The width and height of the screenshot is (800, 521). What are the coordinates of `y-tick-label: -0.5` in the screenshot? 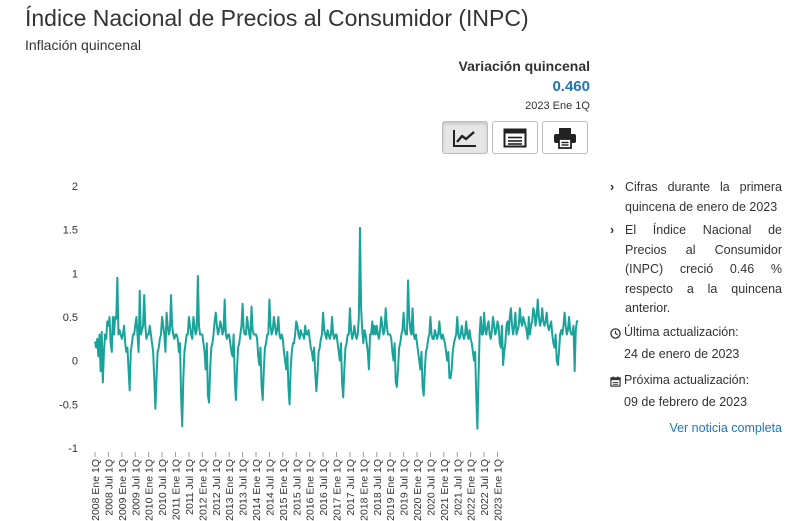 It's located at (68, 405).